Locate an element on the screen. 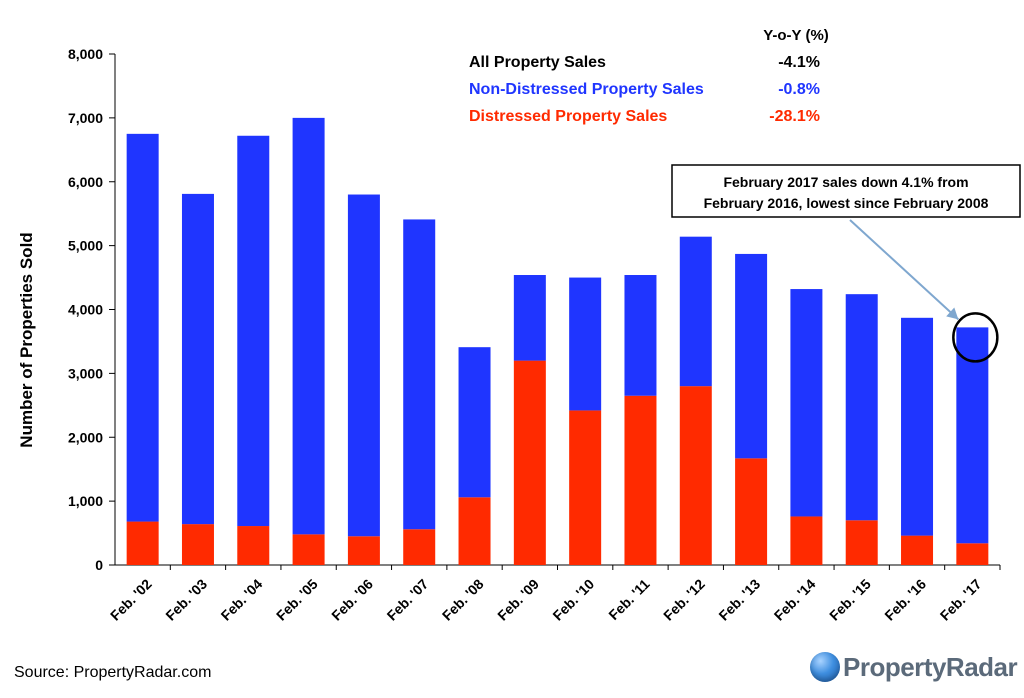 The width and height of the screenshot is (1024, 698). brand-logo: PropertyRadar is located at coordinates (914, 667).